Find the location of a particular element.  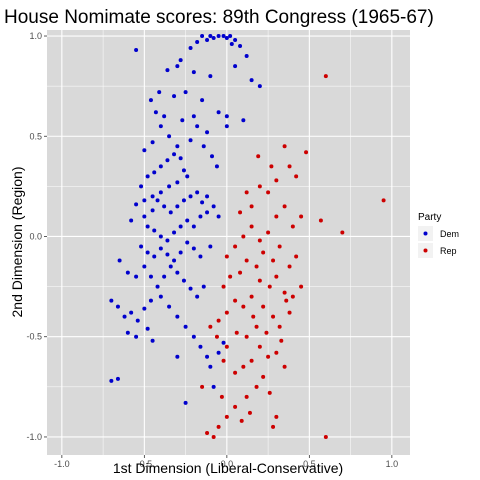

y-axis-ticks: -1.0 -0.5 0.0 0.5 1.0 is located at coordinates (36, 236).